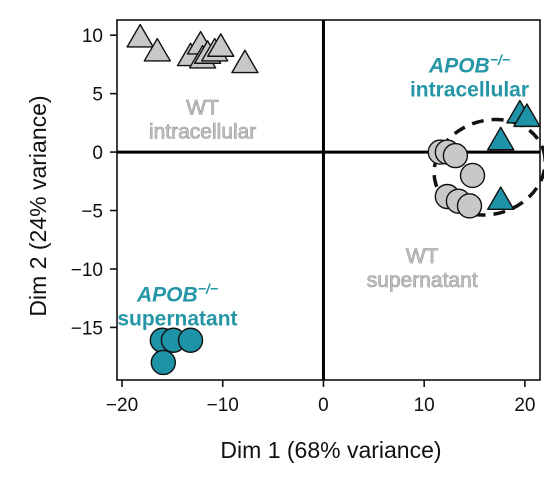 This screenshot has width=544, height=477. What do you see at coordinates (97, 95) in the screenshot?
I see `y-tick-label-2: 5` at bounding box center [97, 95].